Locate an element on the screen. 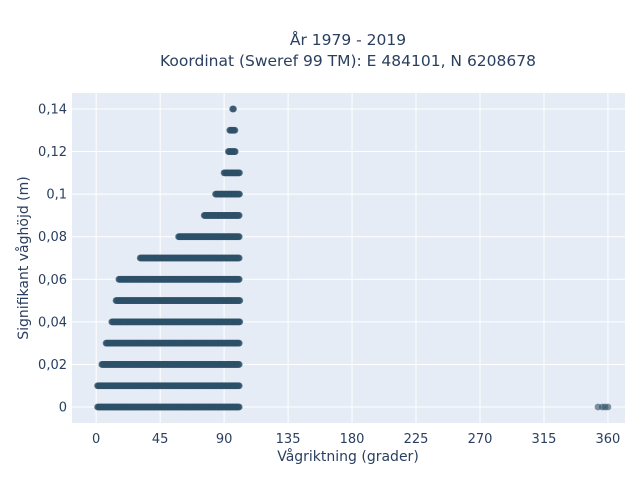 This screenshot has height=480, width=640. x-tick-label: 270 is located at coordinates (480, 439).